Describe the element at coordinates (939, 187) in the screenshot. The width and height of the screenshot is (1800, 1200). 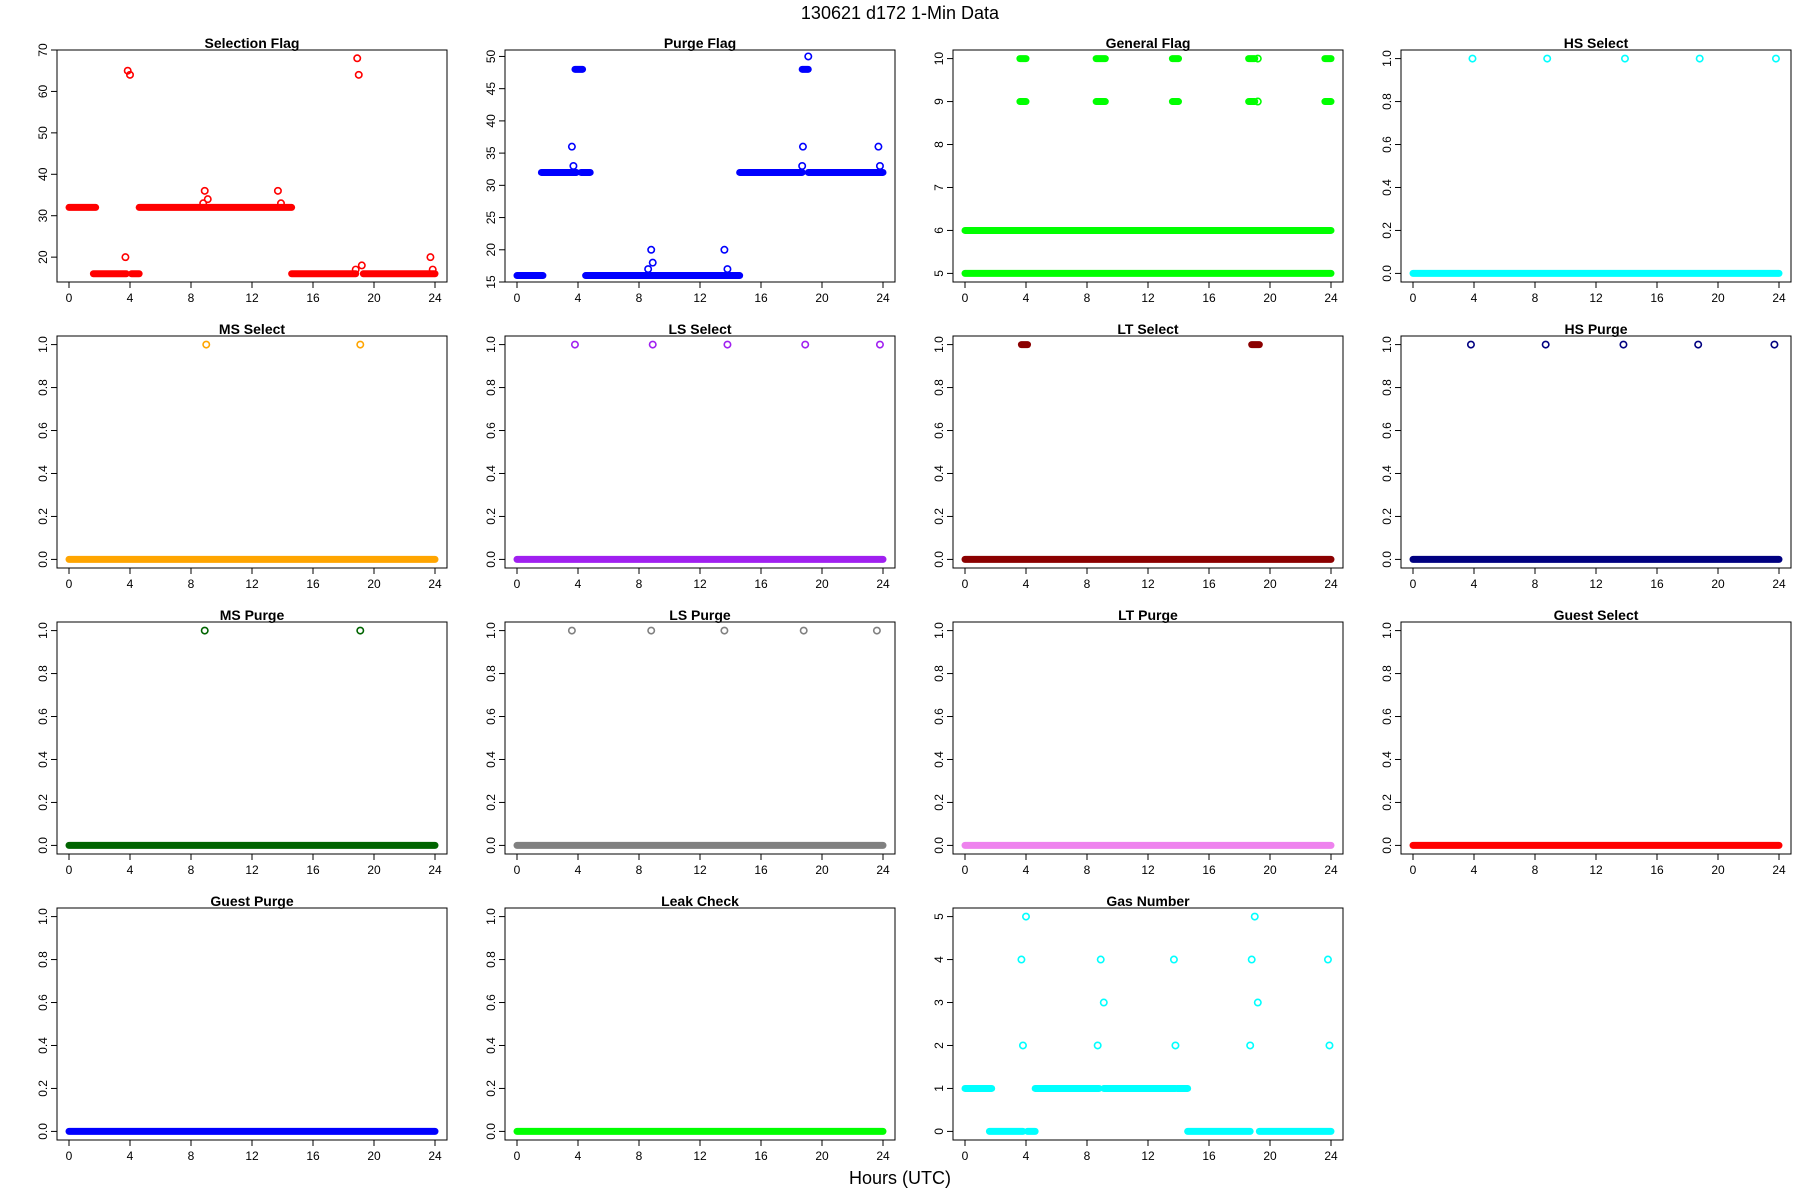
I see `y-tick-label: 7` at that location.